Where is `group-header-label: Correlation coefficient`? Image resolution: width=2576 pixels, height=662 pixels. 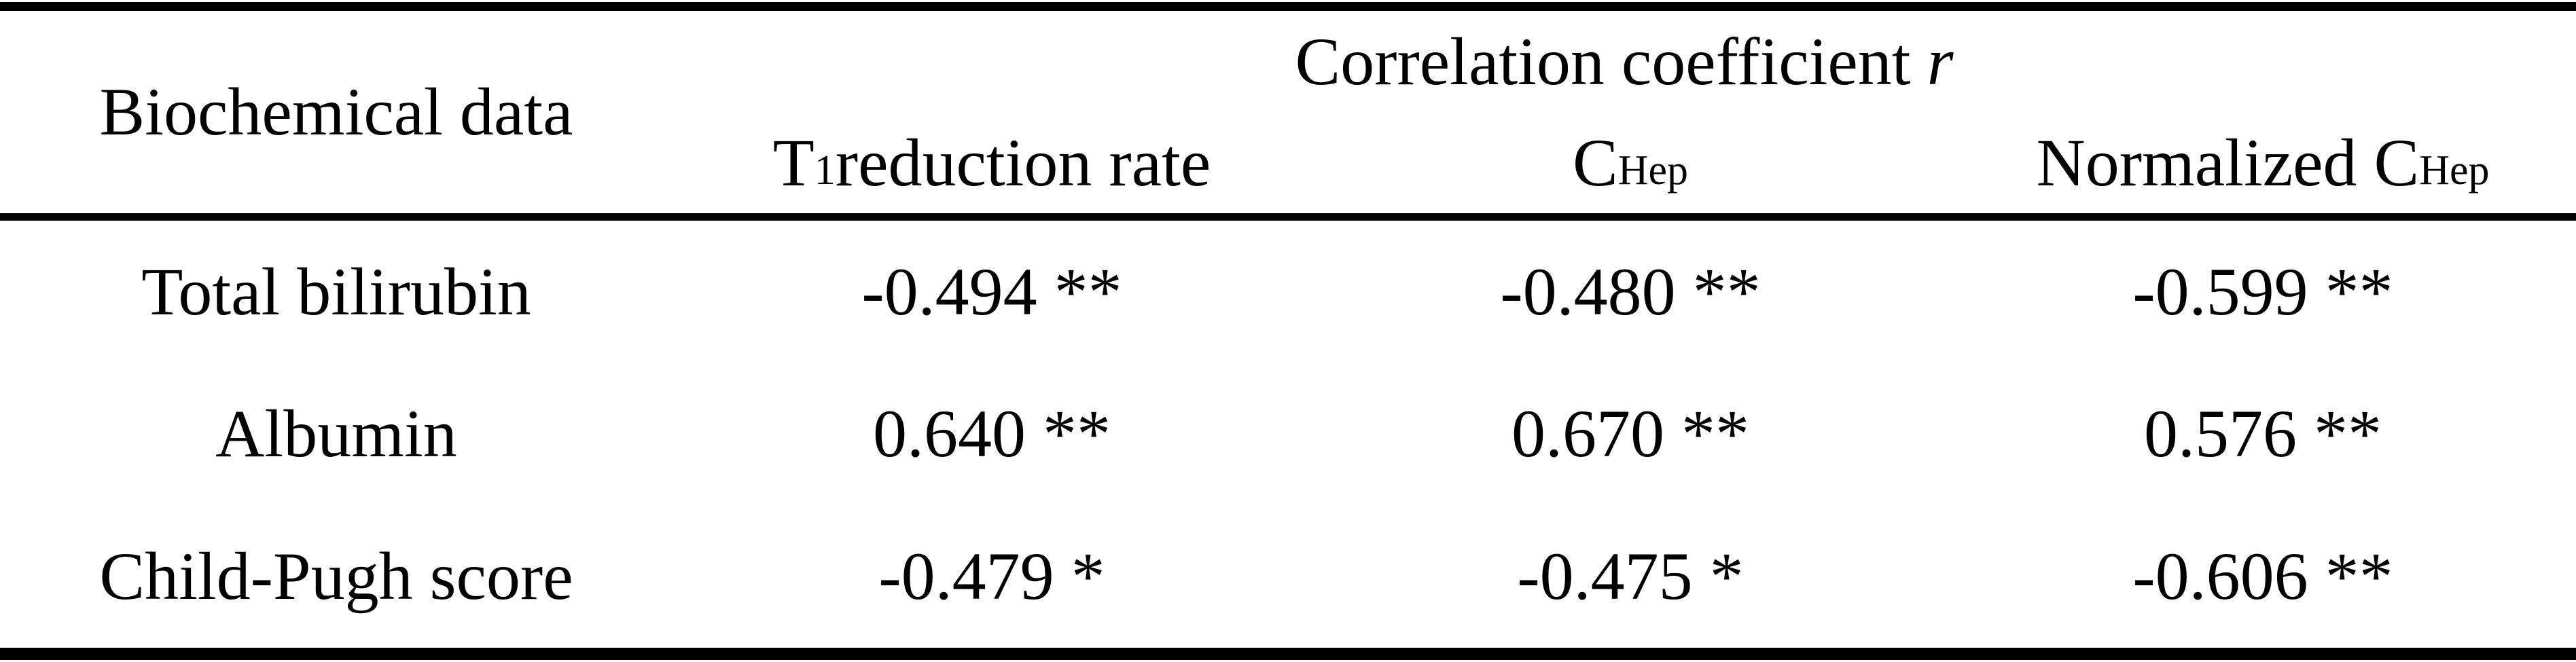 group-header-label: Correlation coefficient is located at coordinates (1603, 61).